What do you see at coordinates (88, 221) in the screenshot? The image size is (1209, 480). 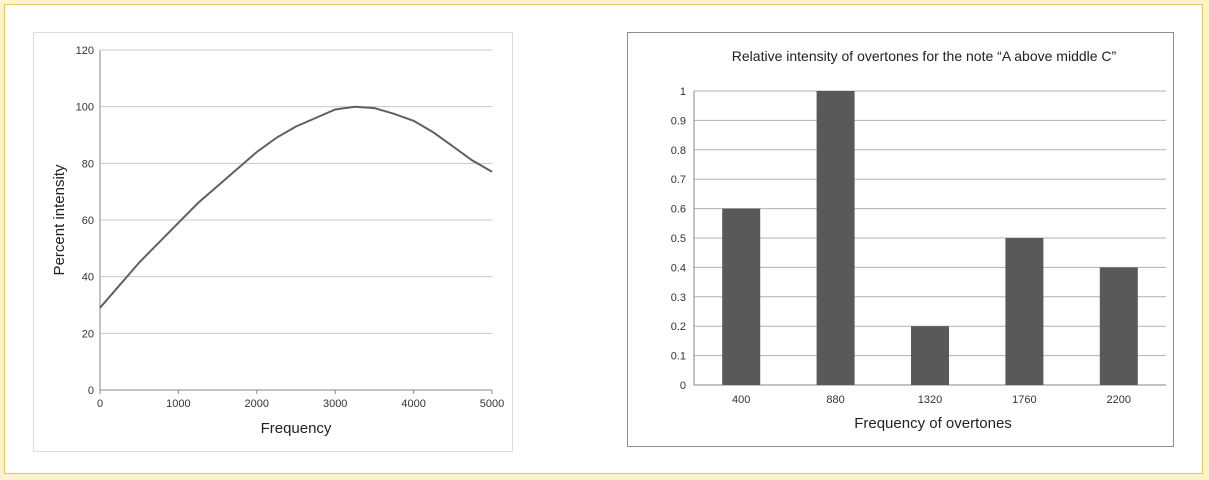 I see `y-tick-label: 60` at bounding box center [88, 221].